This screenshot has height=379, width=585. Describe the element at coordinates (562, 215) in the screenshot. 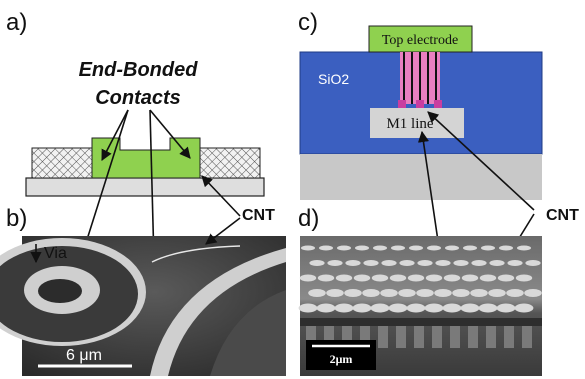

I see `cnt-label-cd: CNT` at that location.